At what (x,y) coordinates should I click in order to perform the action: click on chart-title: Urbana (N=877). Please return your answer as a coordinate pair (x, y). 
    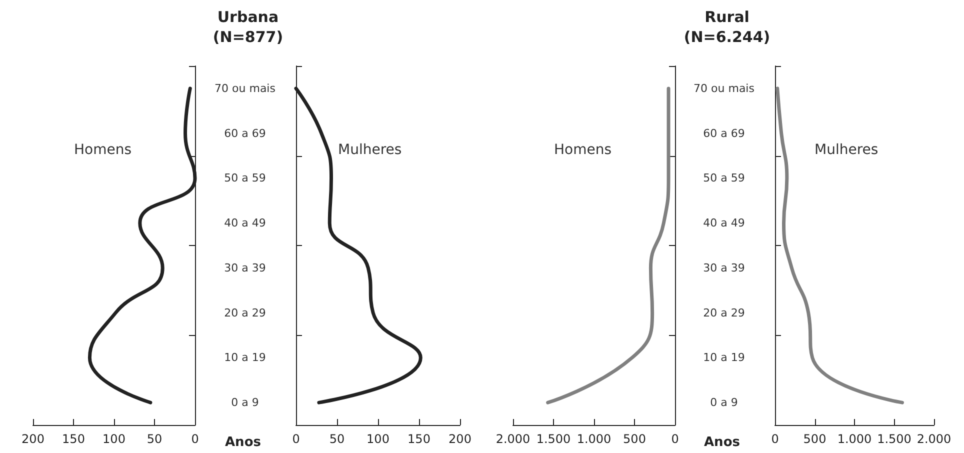
    Looking at the image, I should click on (248, 27).